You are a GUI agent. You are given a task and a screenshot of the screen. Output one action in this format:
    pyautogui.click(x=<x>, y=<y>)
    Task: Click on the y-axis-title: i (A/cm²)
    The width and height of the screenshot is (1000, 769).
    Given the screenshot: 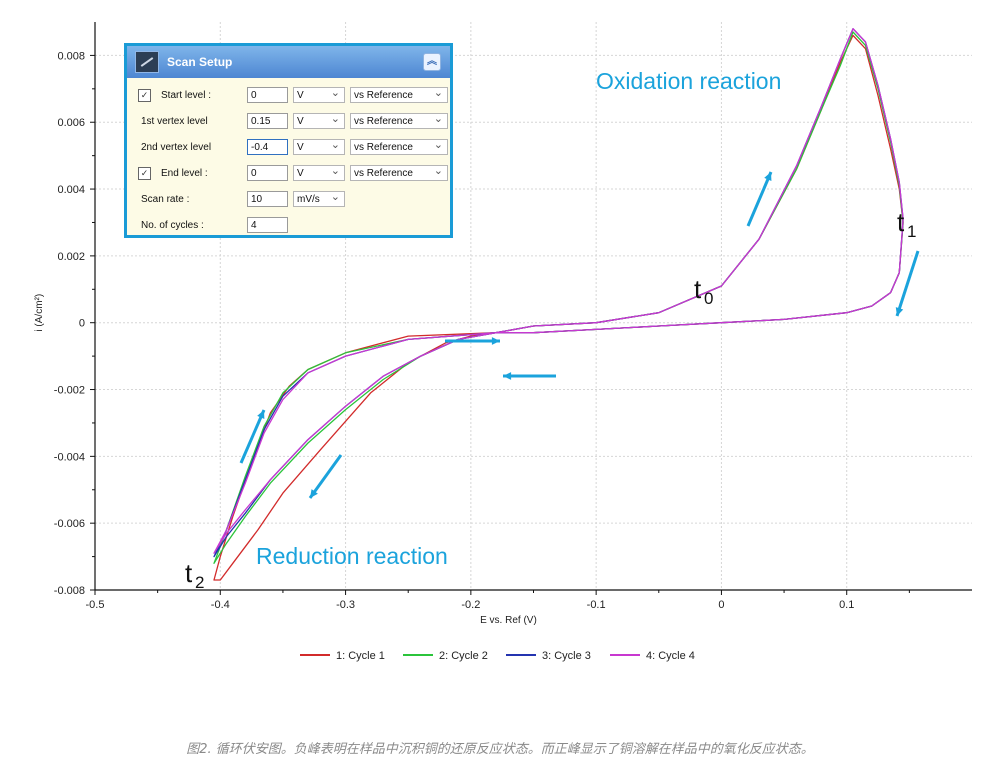 What is the action you would take?
    pyautogui.click(x=39, y=313)
    